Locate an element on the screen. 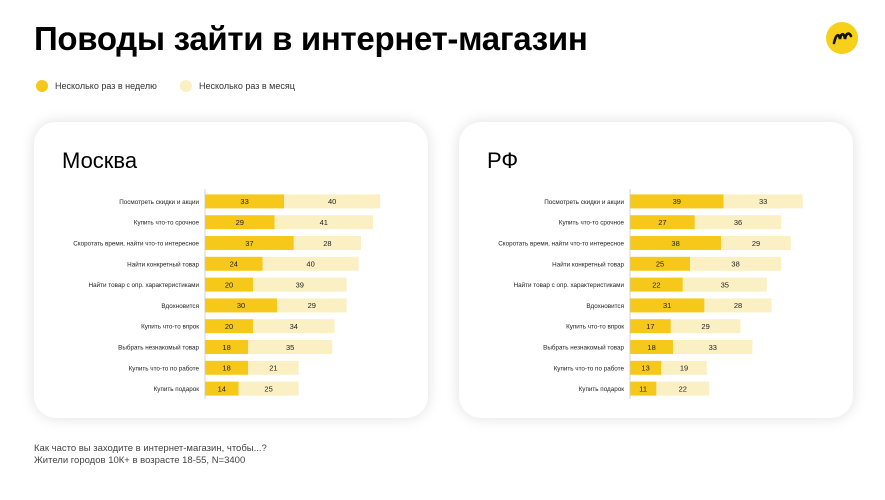 Image resolution: width=885 pixels, height=500 pixels. value-label-monthly: 34 is located at coordinates (294, 326).